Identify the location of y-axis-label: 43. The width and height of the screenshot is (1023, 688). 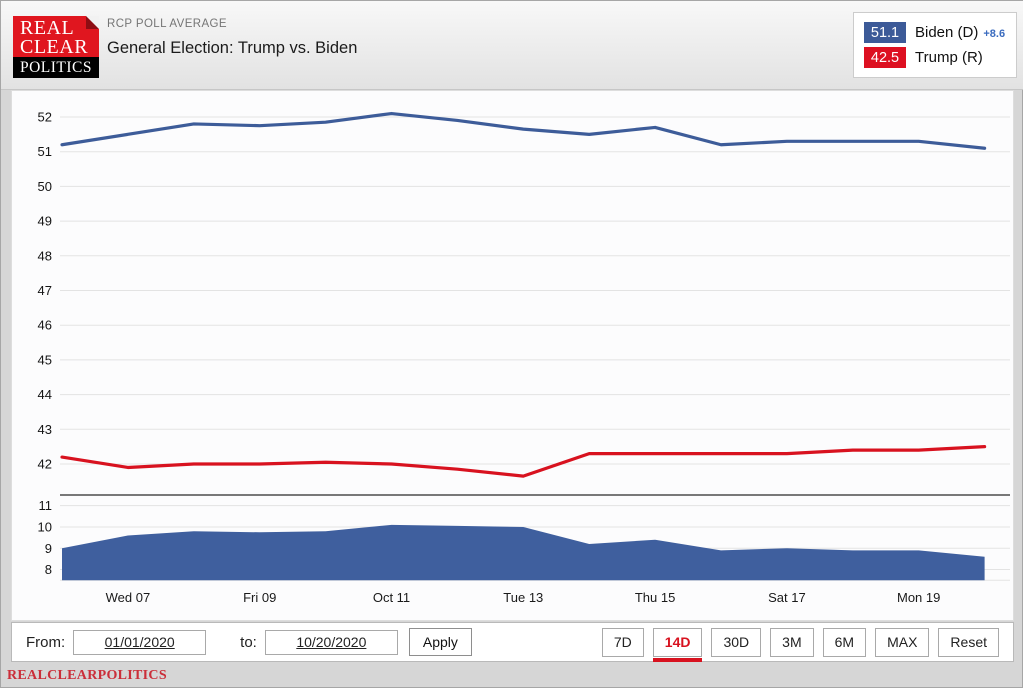
(45, 429).